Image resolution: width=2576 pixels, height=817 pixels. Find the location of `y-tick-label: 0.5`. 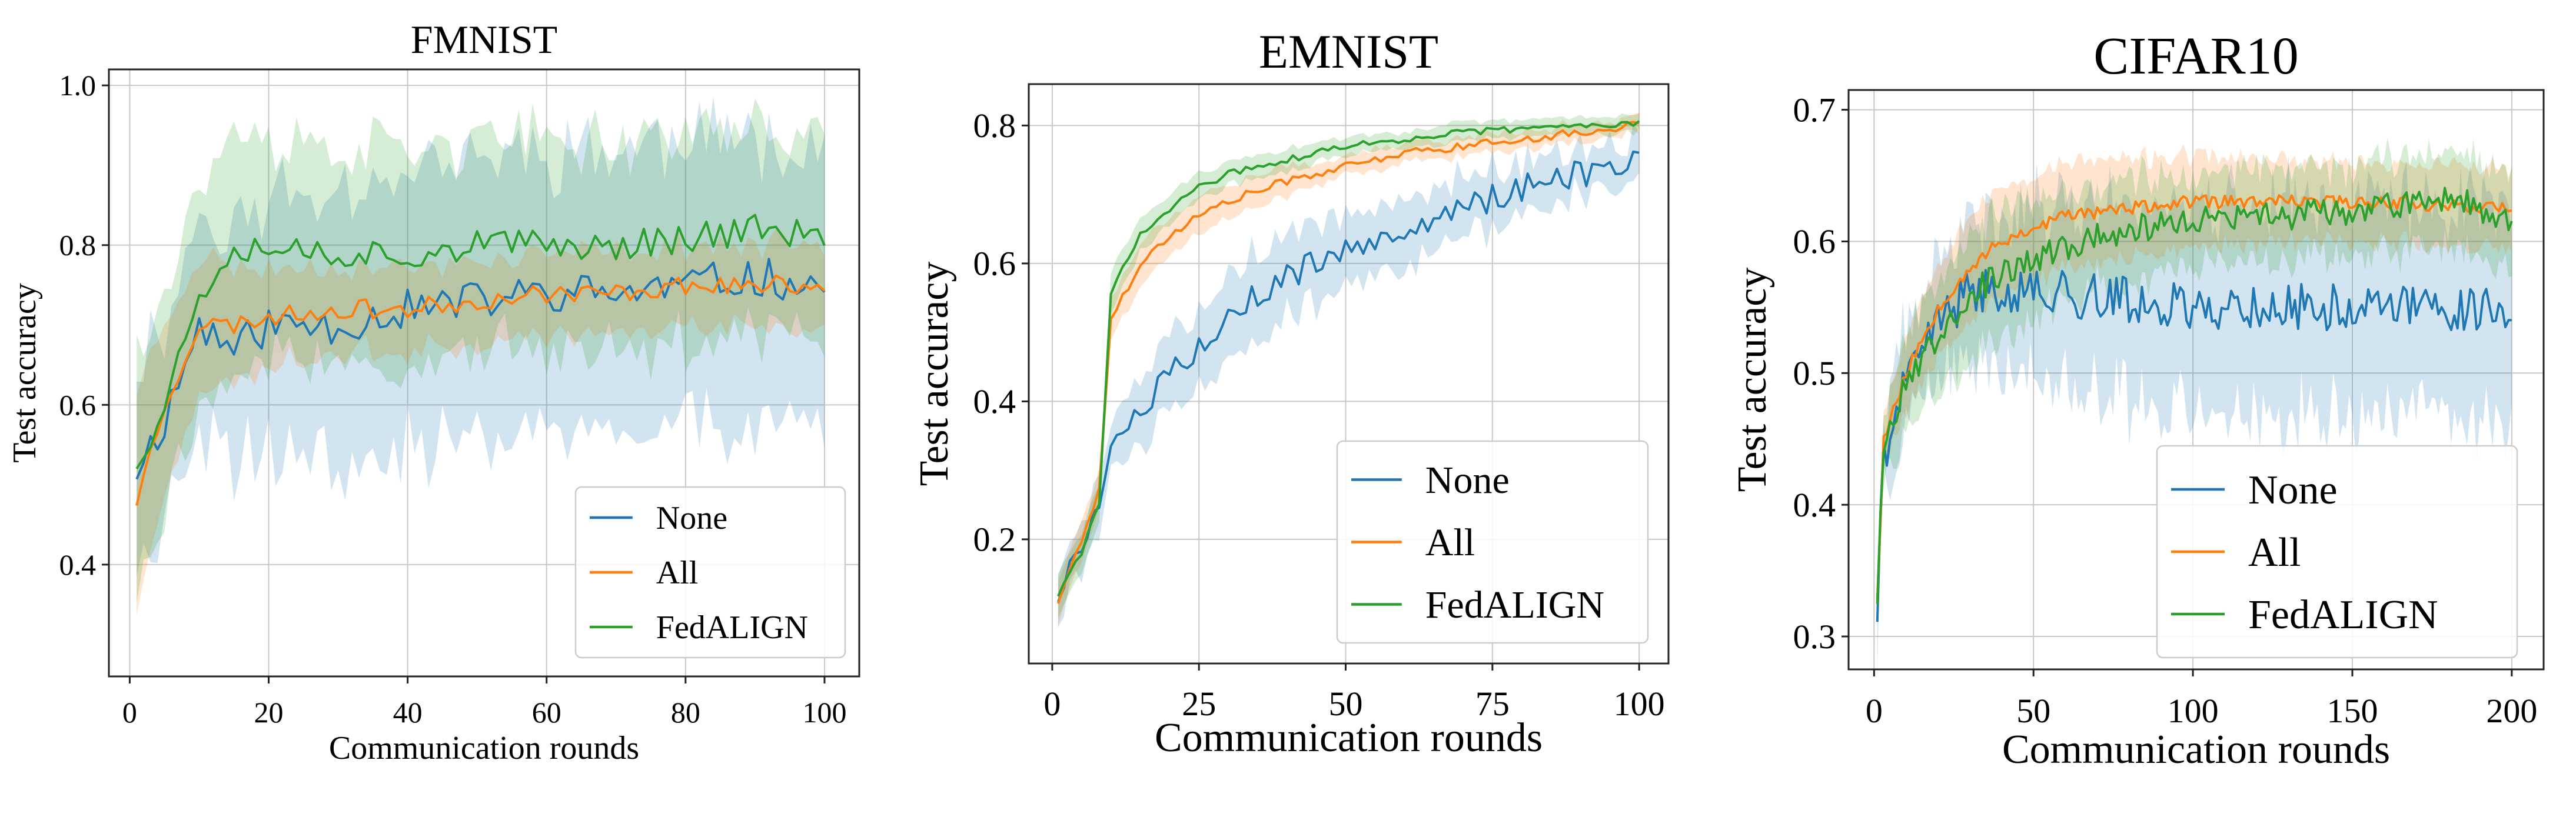

y-tick-label: 0.5 is located at coordinates (1814, 373).